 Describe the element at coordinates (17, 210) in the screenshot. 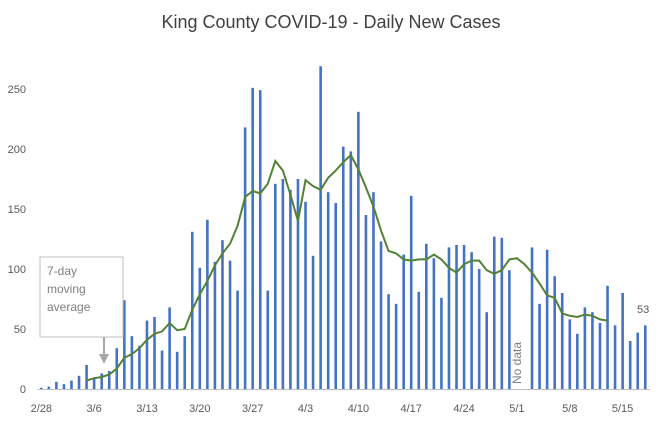

I see `y-tick-label: 150` at that location.